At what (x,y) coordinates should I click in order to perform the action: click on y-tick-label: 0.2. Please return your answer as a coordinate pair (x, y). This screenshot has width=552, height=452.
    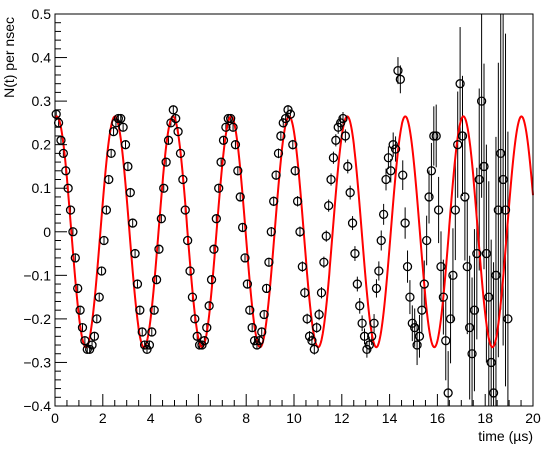
    Looking at the image, I should click on (42, 145).